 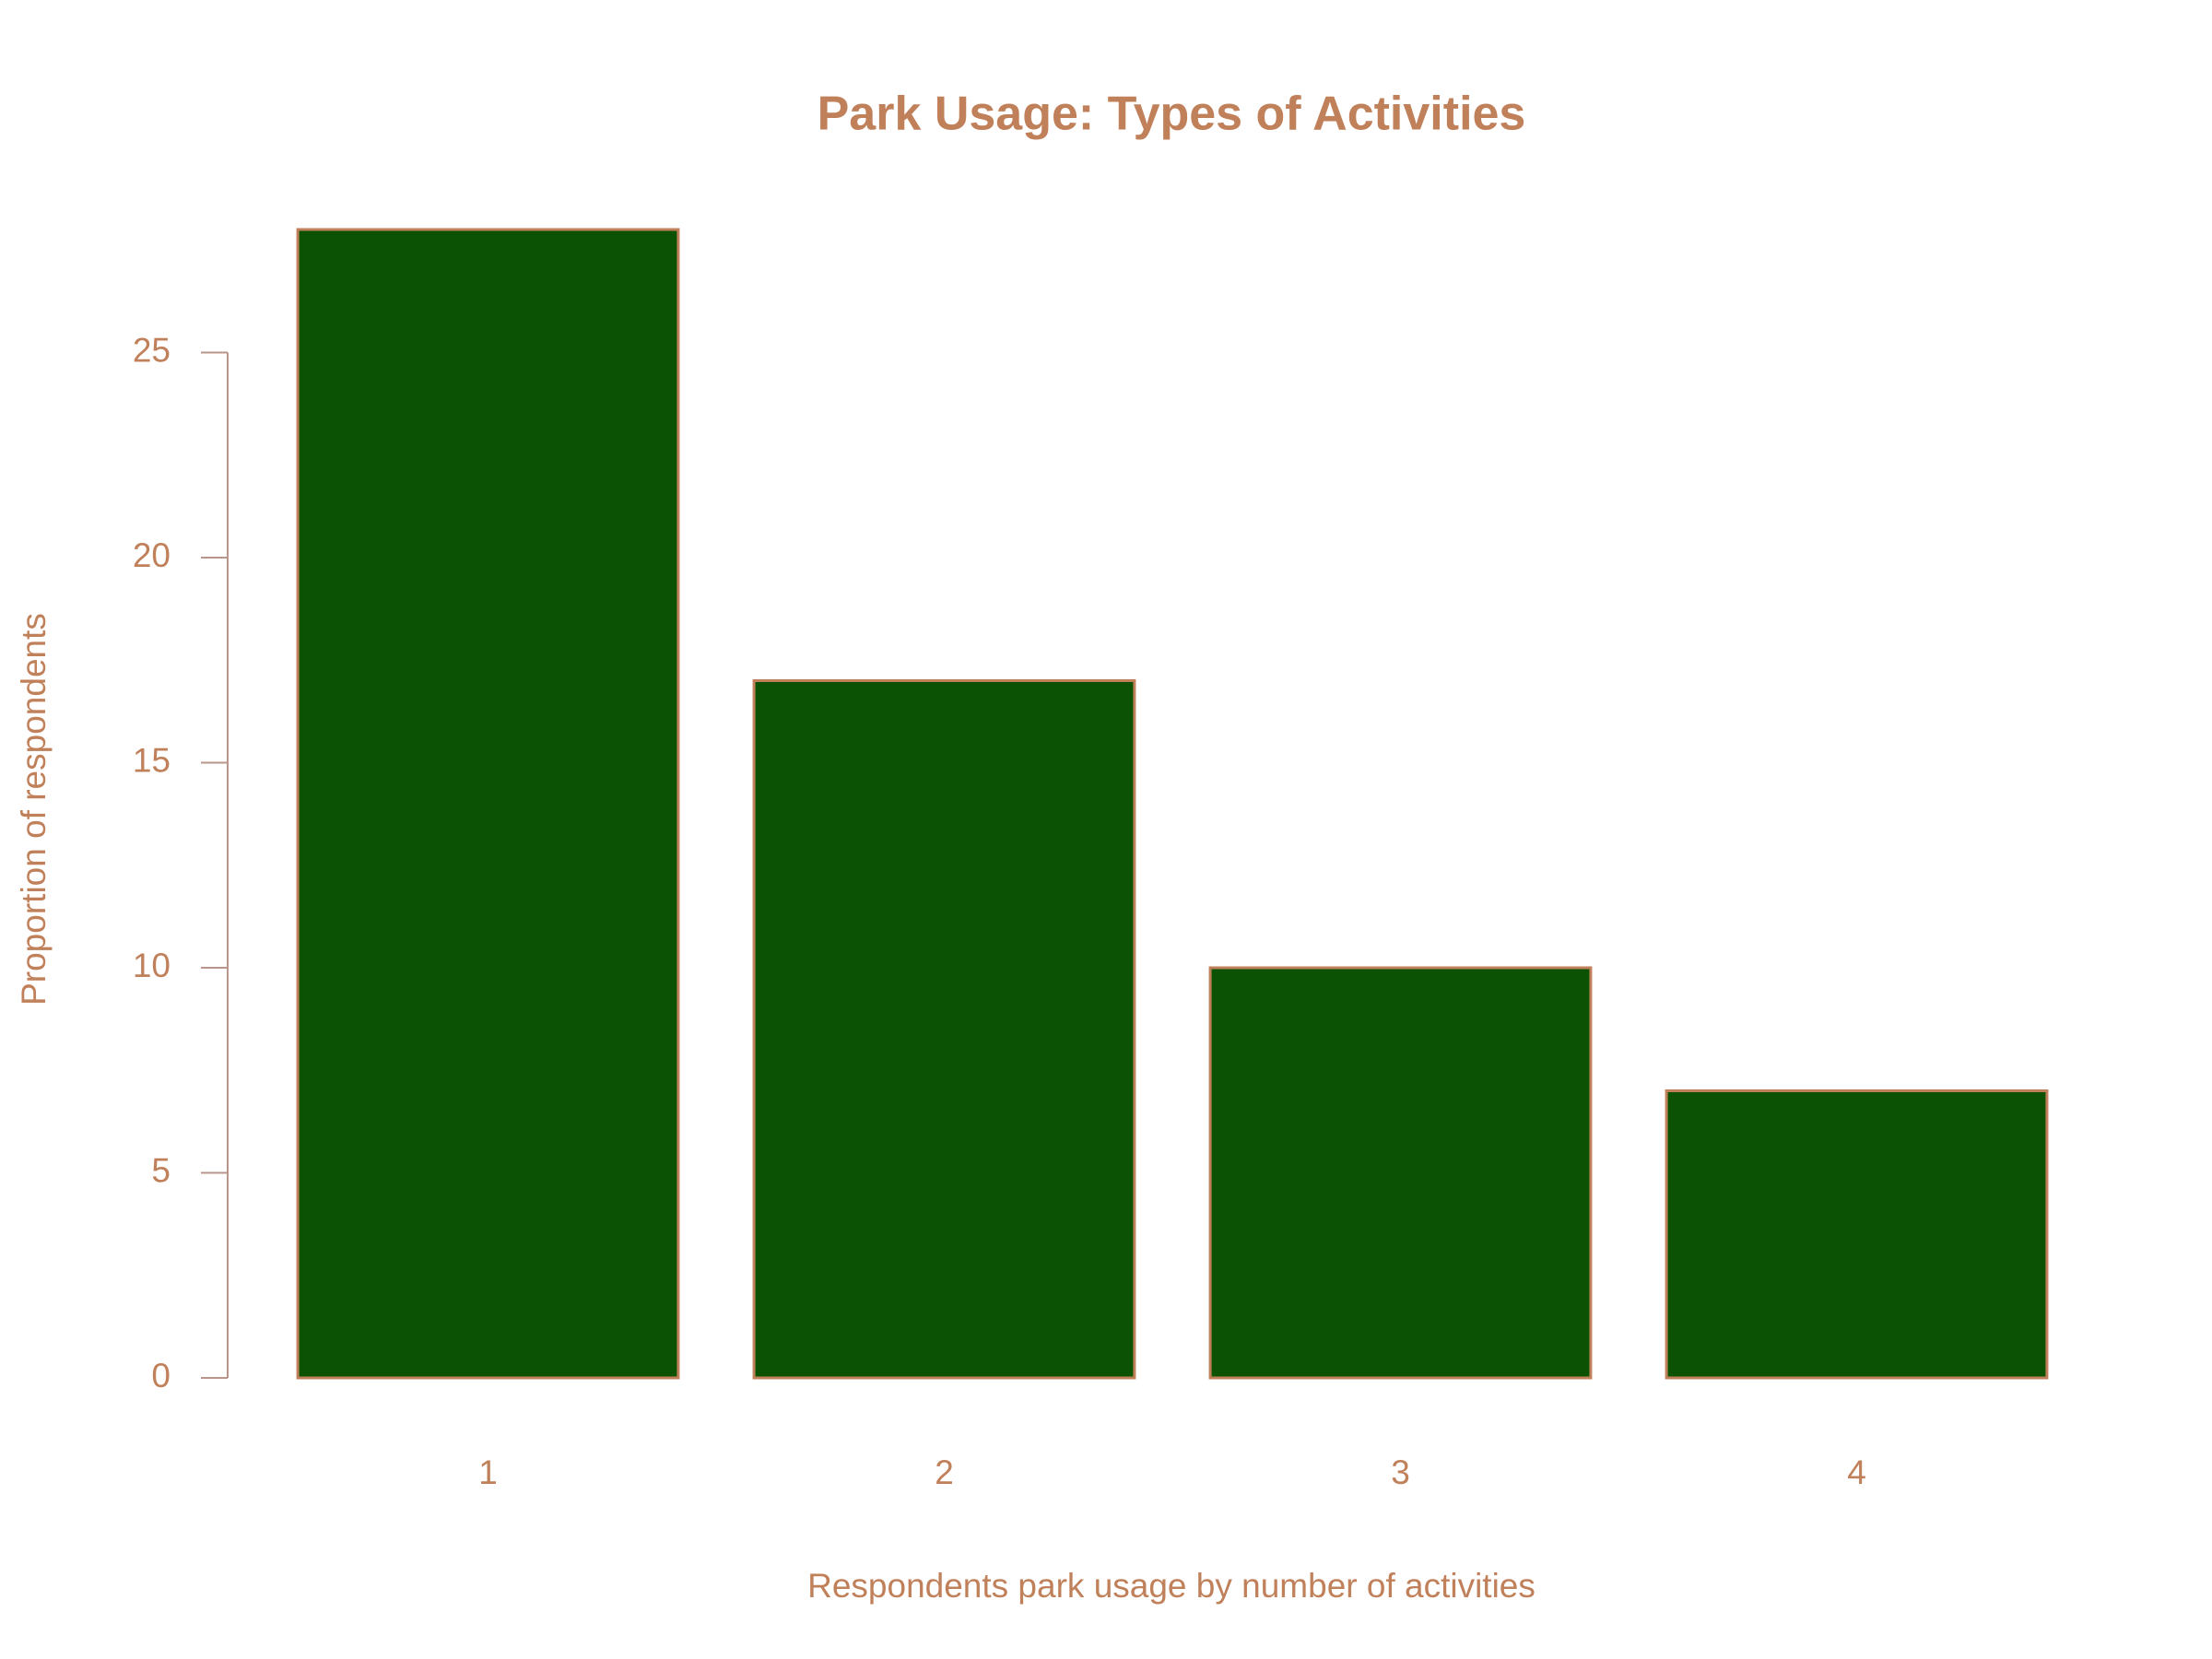 What do you see at coordinates (161, 1375) in the screenshot?
I see `y-tick-label: 0` at bounding box center [161, 1375].